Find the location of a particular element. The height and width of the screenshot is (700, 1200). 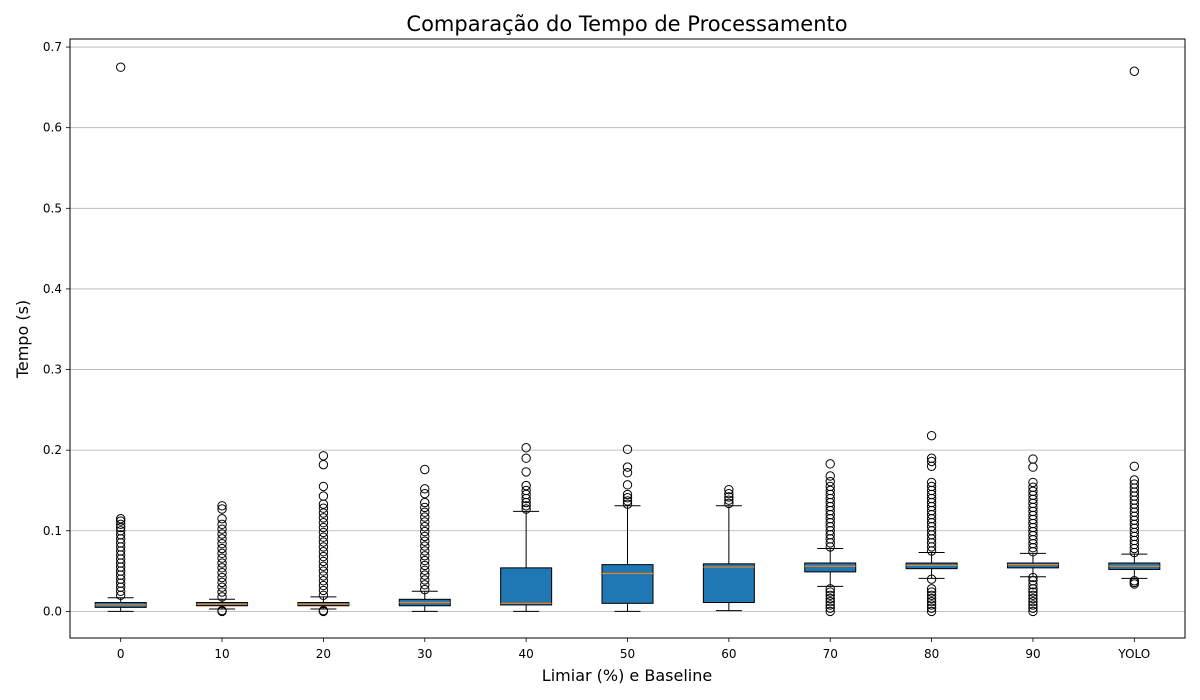

x-tick-label: 40 is located at coordinates (525, 654).